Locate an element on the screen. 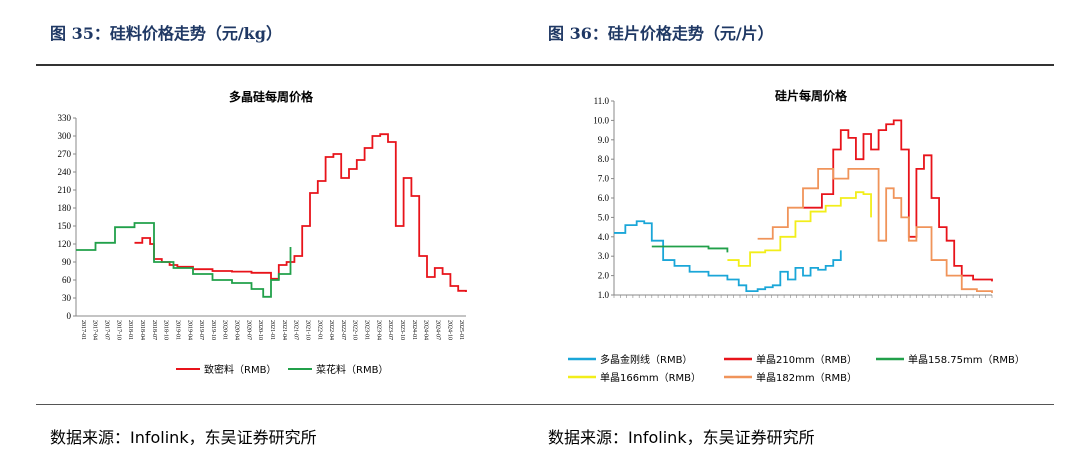  y-tick-label: 30 is located at coordinates (67, 298).